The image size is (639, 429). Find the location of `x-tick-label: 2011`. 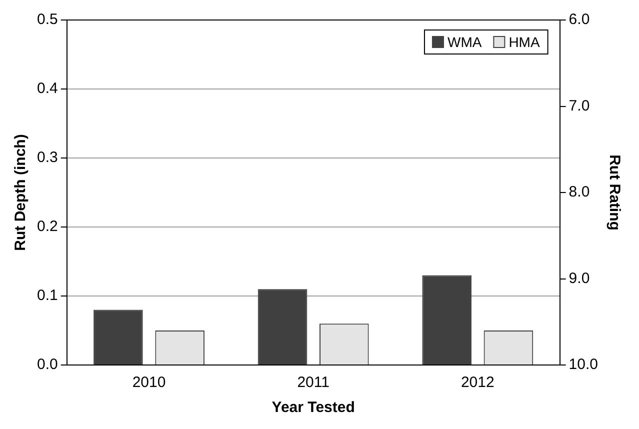

x-tick-label: 2011 is located at coordinates (313, 383).